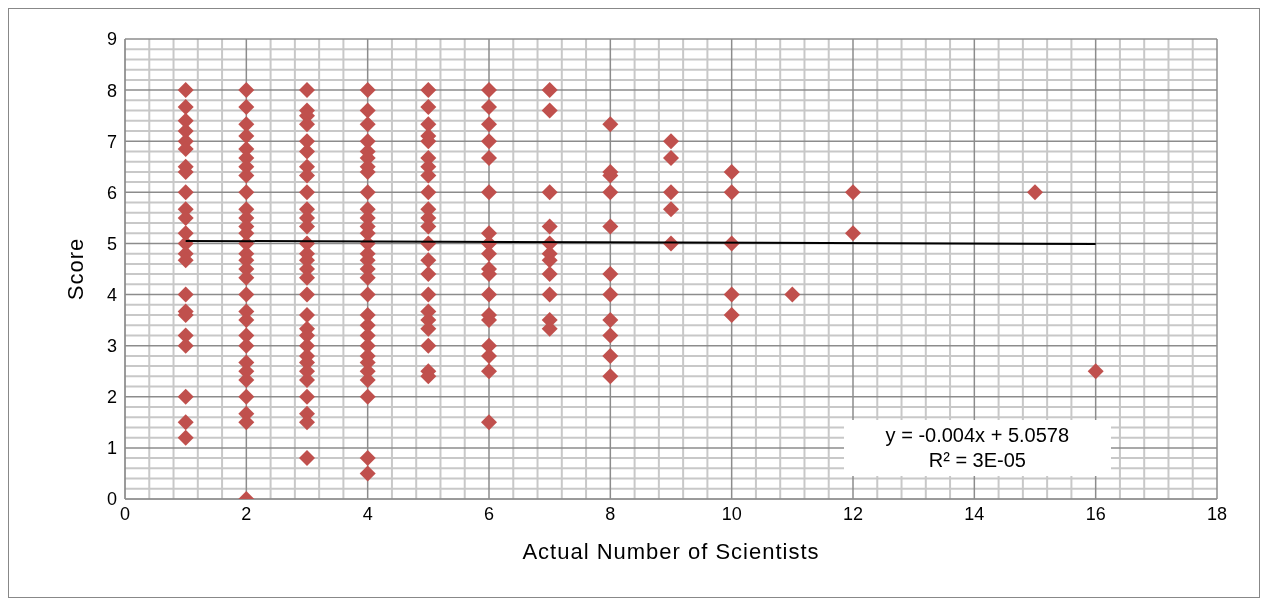 The height and width of the screenshot is (608, 1269). What do you see at coordinates (489, 513) in the screenshot?
I see `x-tick-label: 6` at bounding box center [489, 513].